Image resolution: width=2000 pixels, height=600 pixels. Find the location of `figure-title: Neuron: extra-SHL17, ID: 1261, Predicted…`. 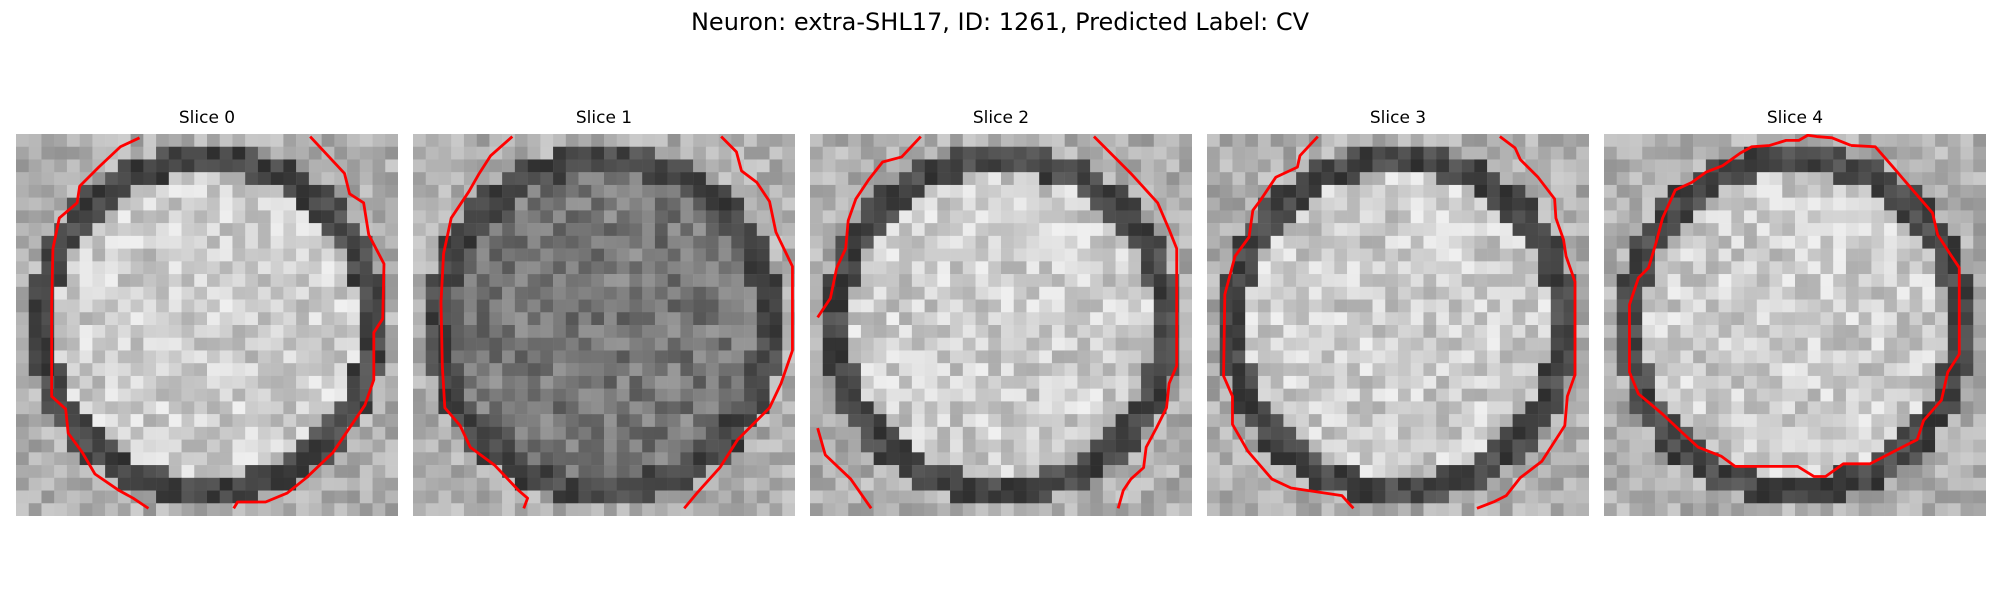

figure-title: Neuron: extra-SHL17, ID: 1261, Predicted… is located at coordinates (1000, 22).